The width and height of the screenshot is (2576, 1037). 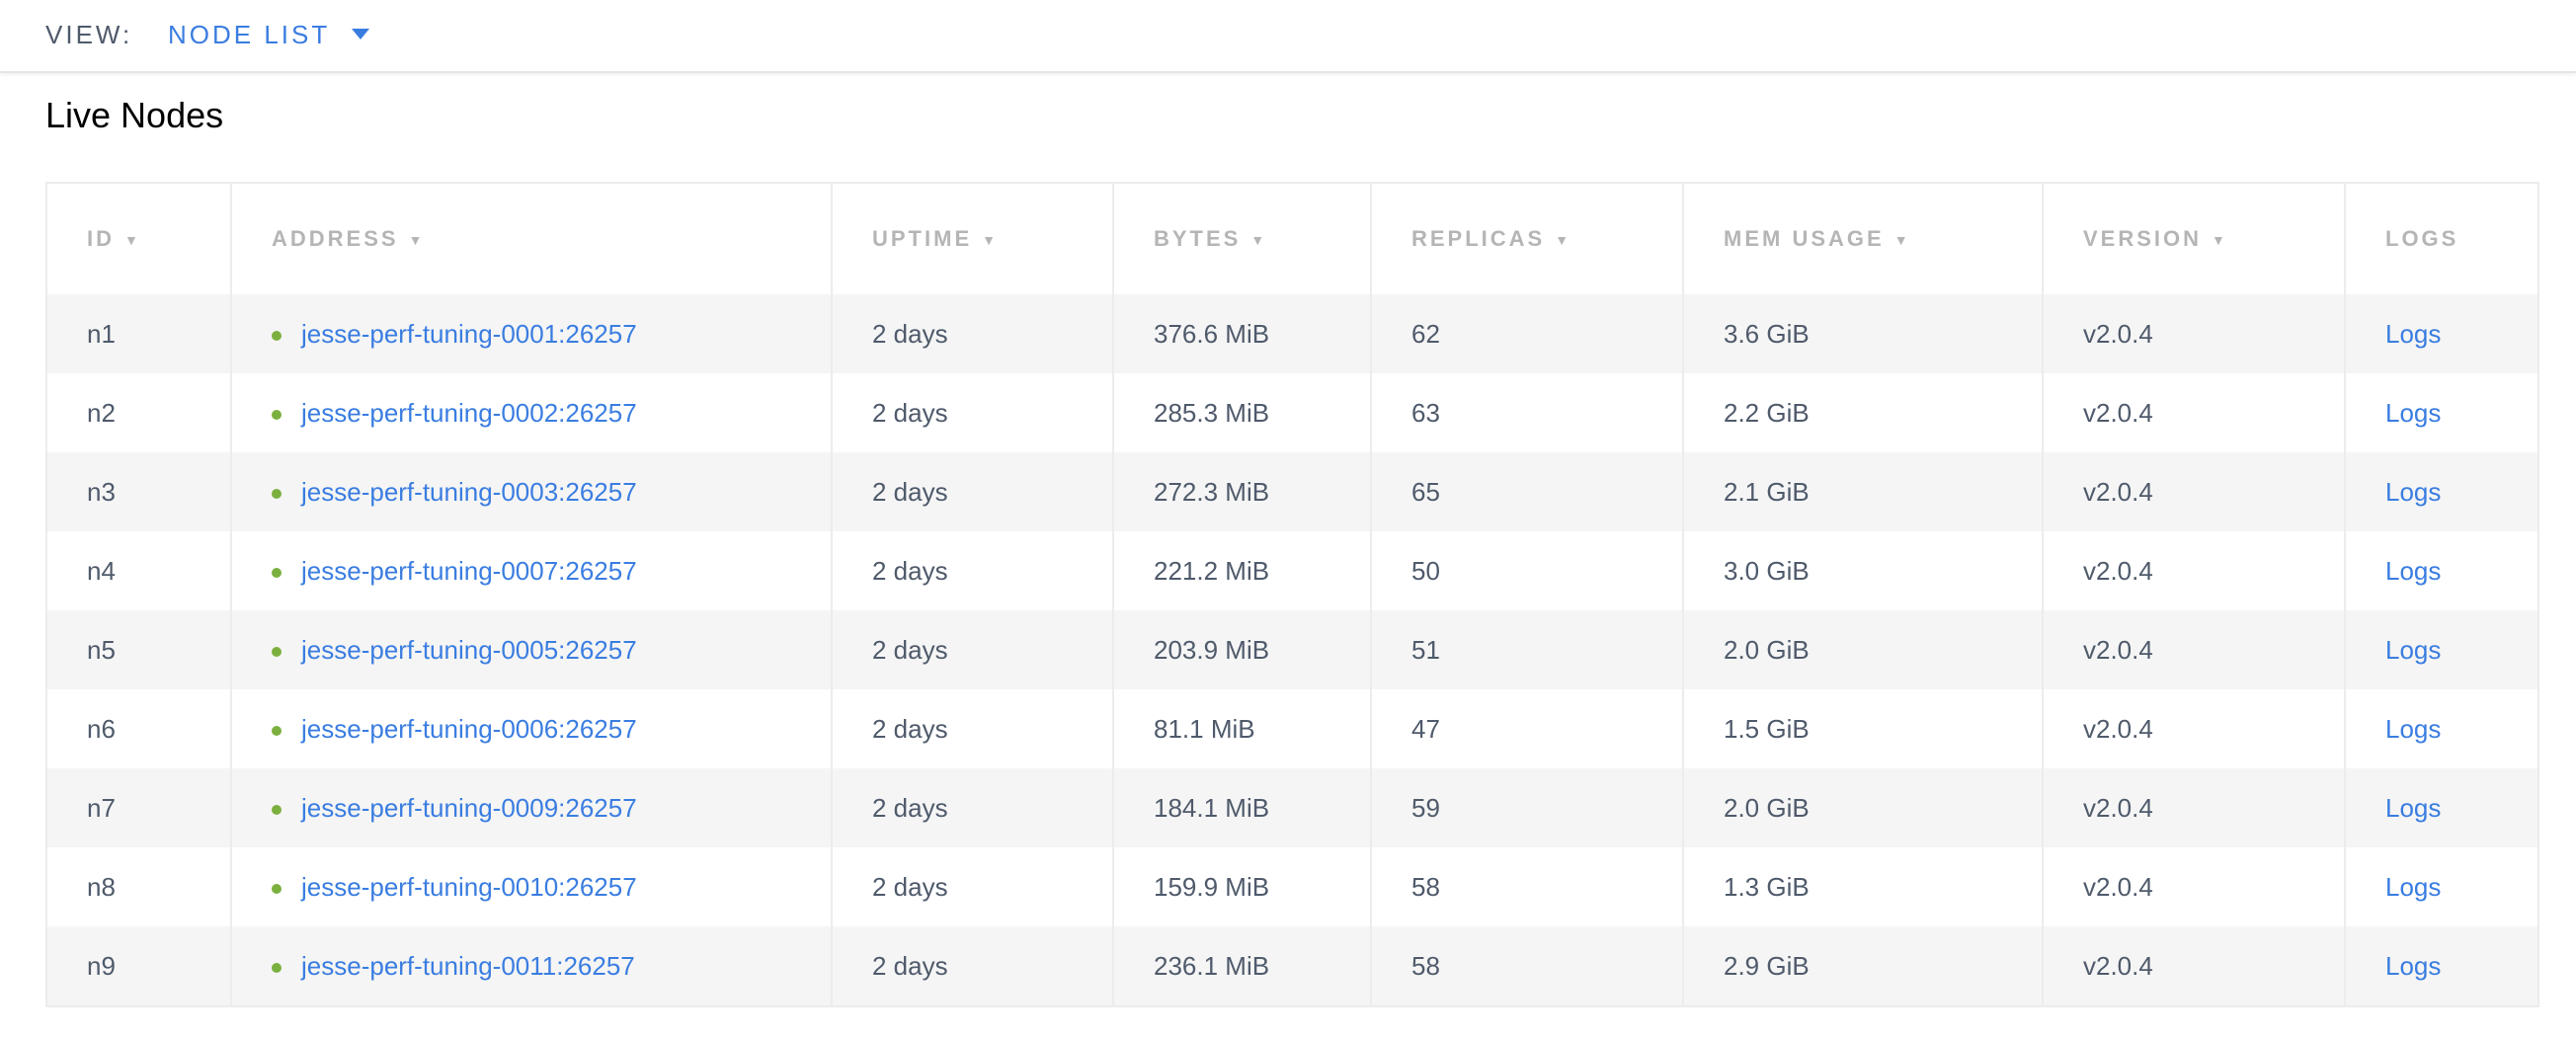 What do you see at coordinates (1863, 413) in the screenshot?
I see `cell-mem-usage: 2.2 GiB` at bounding box center [1863, 413].